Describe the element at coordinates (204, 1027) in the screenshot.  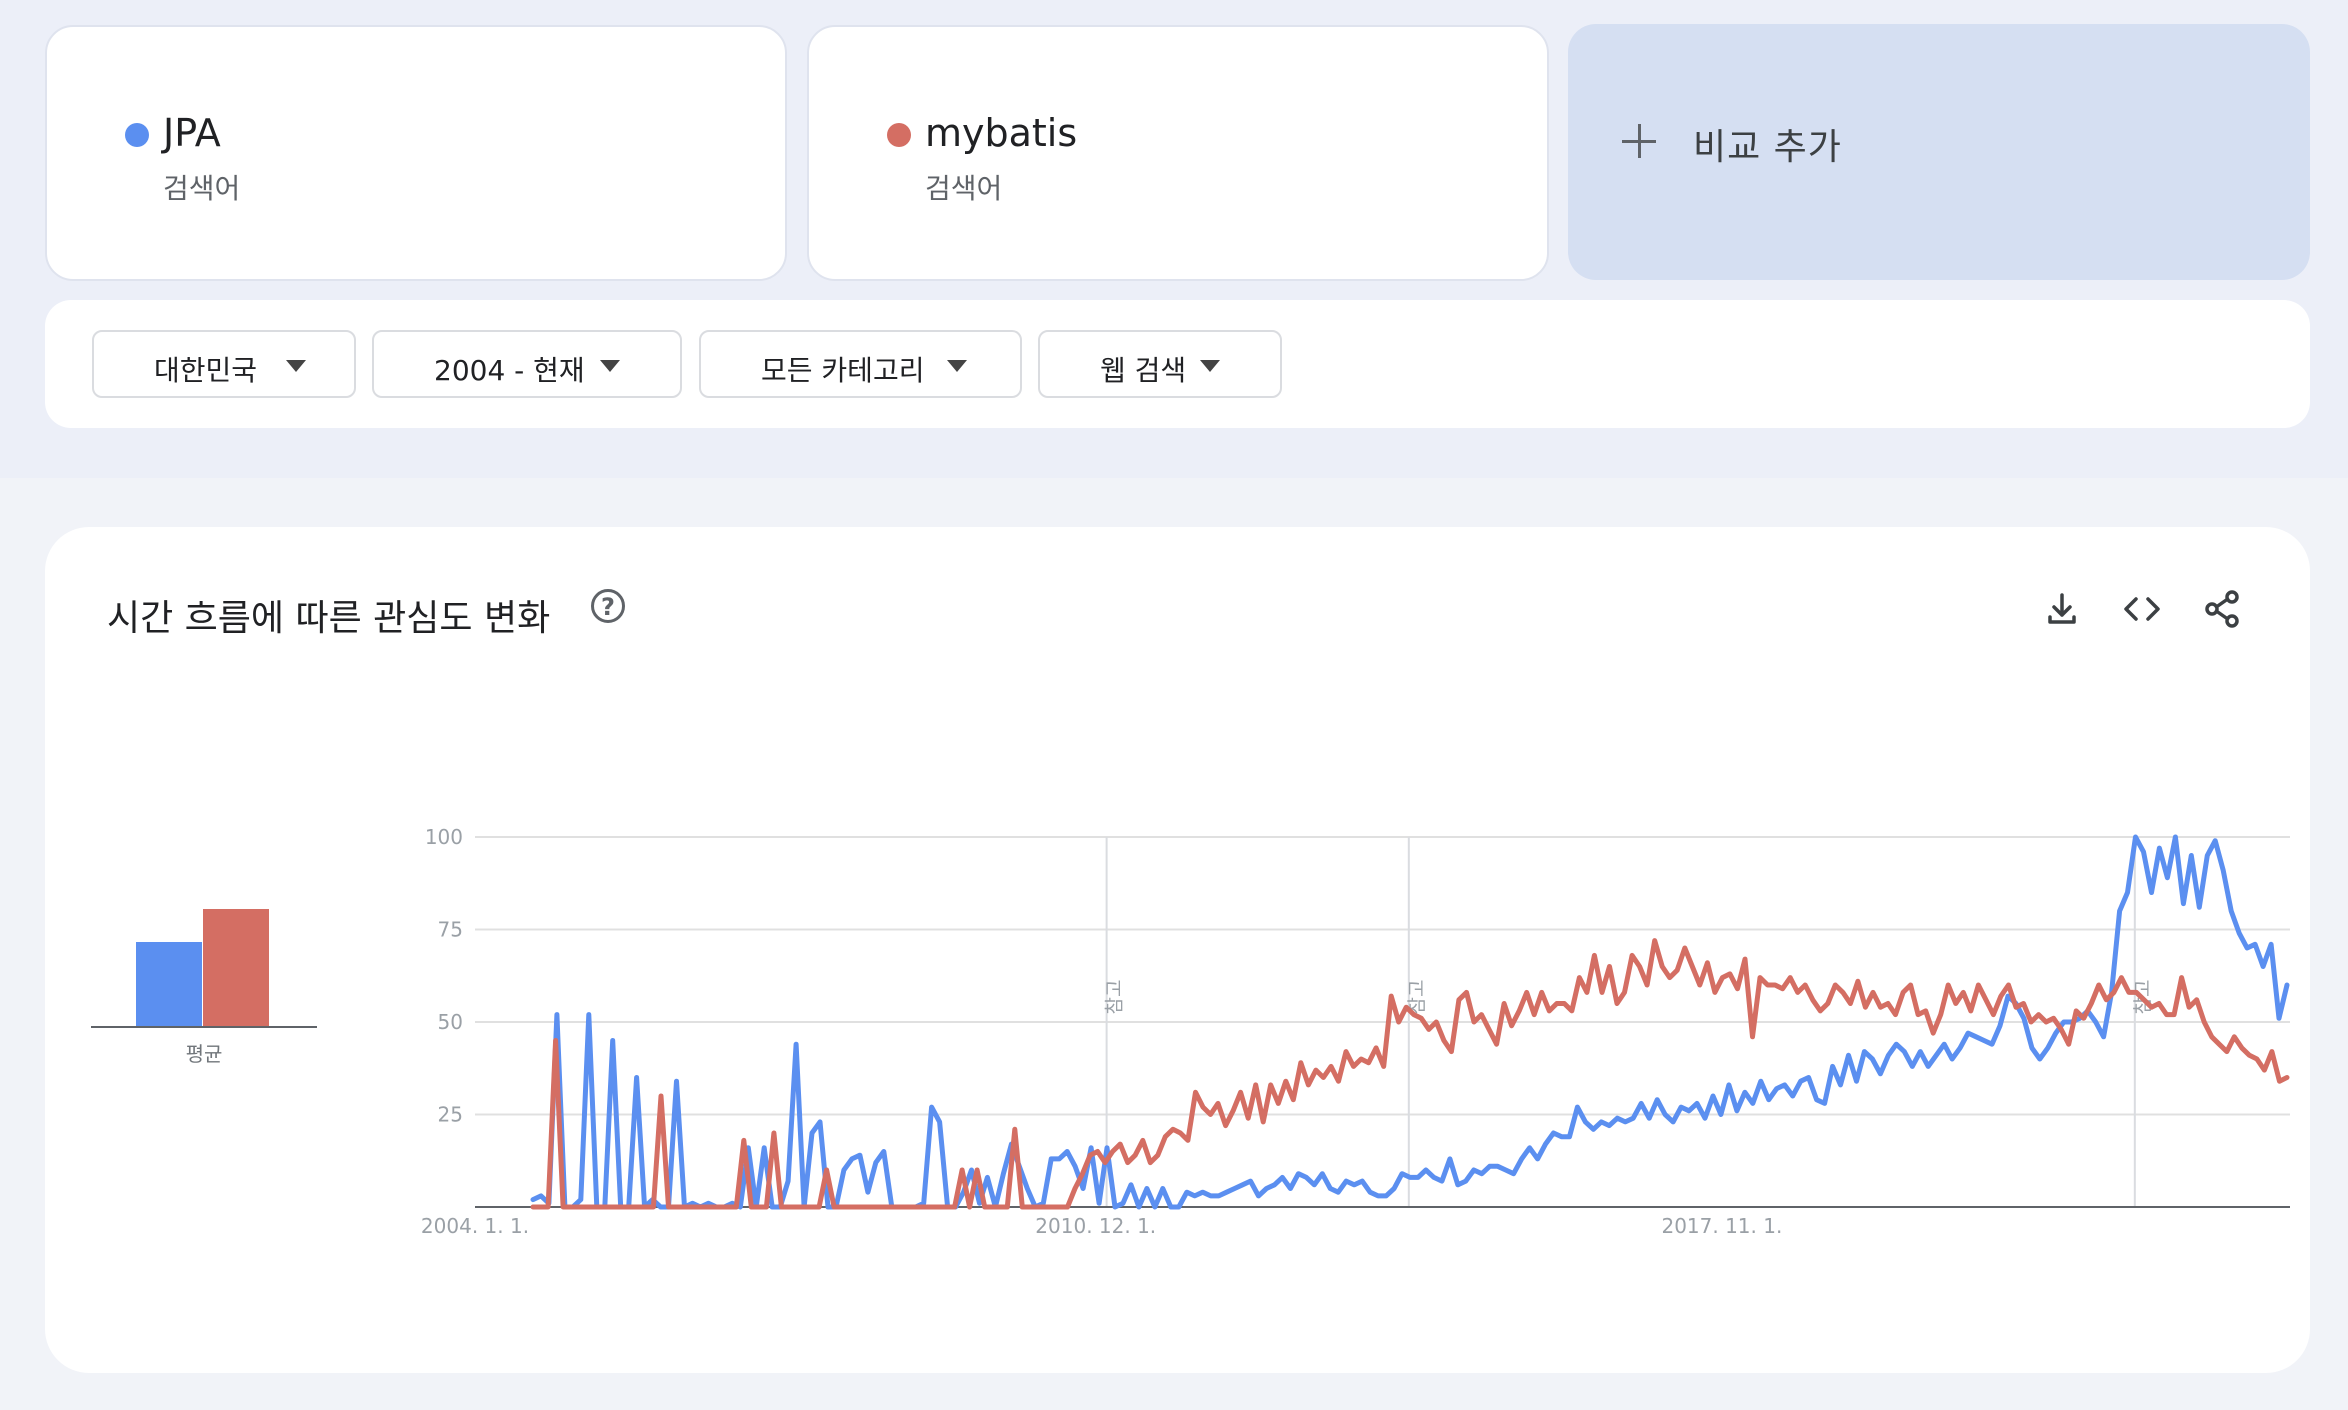
I see `average-axis` at that location.